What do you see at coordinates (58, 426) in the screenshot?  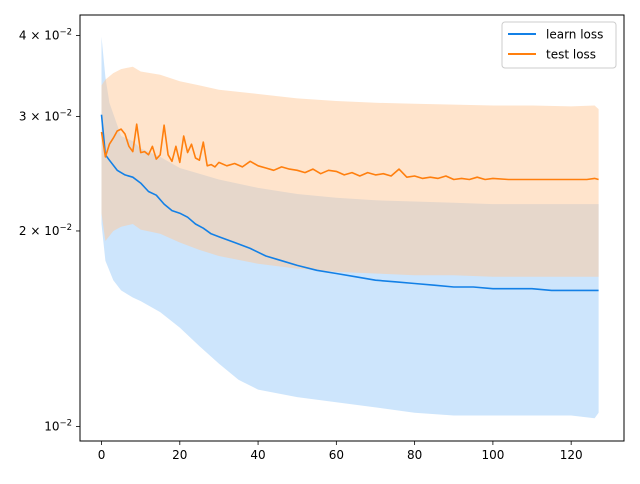 I see `y-tick-label: 10−2` at bounding box center [58, 426].